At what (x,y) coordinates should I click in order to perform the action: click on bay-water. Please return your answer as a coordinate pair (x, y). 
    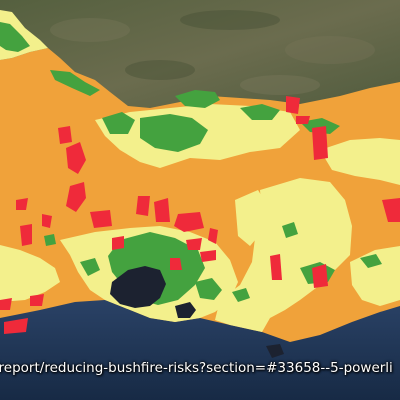
    Looking at the image, I should click on (197, 312).